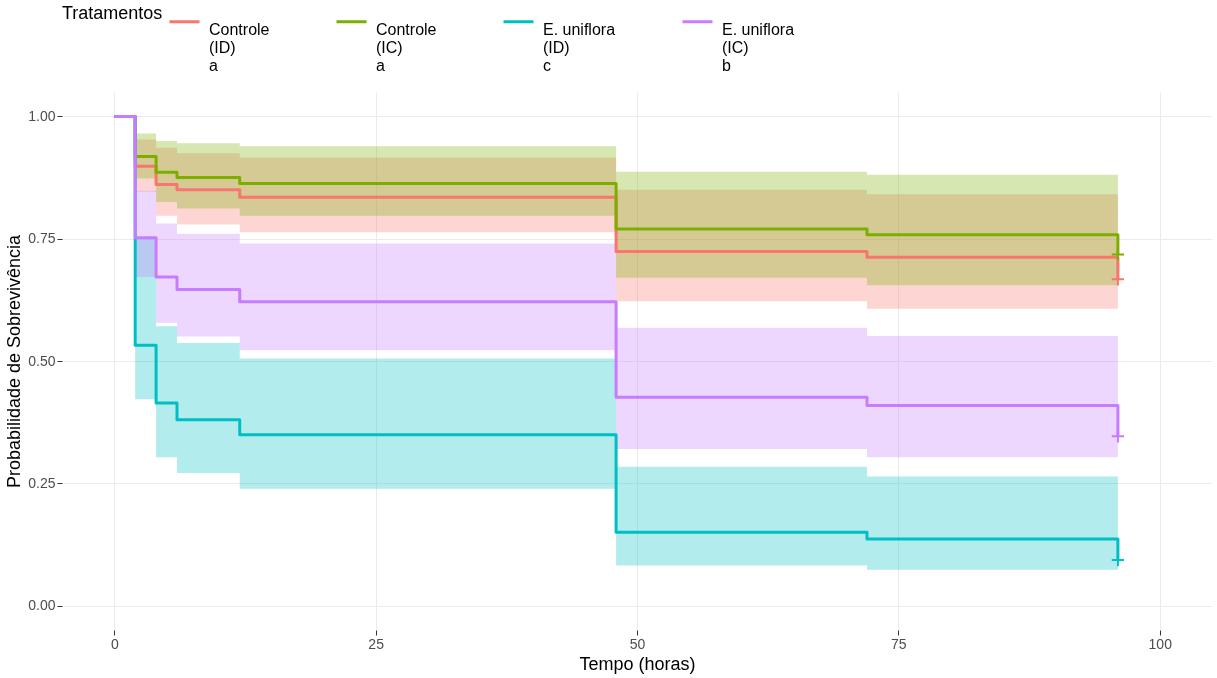 This screenshot has height=678, width=1217. Describe the element at coordinates (239, 47) in the screenshot. I see `legend-label: Controle (ID) a` at that location.